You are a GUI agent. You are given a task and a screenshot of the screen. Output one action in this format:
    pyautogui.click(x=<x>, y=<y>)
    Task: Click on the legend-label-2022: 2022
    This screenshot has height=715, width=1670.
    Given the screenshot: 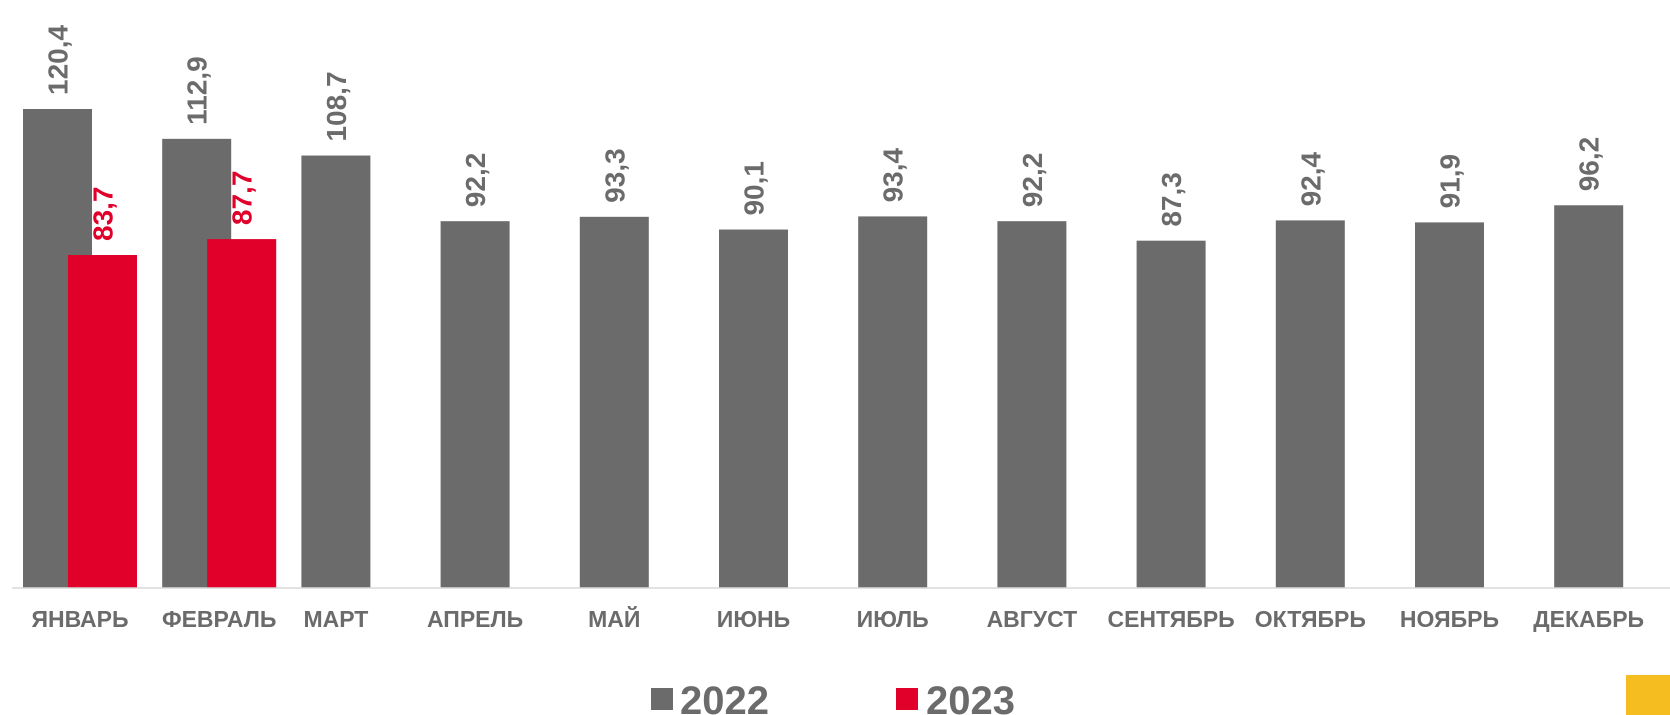 What is the action you would take?
    pyautogui.click(x=724, y=697)
    